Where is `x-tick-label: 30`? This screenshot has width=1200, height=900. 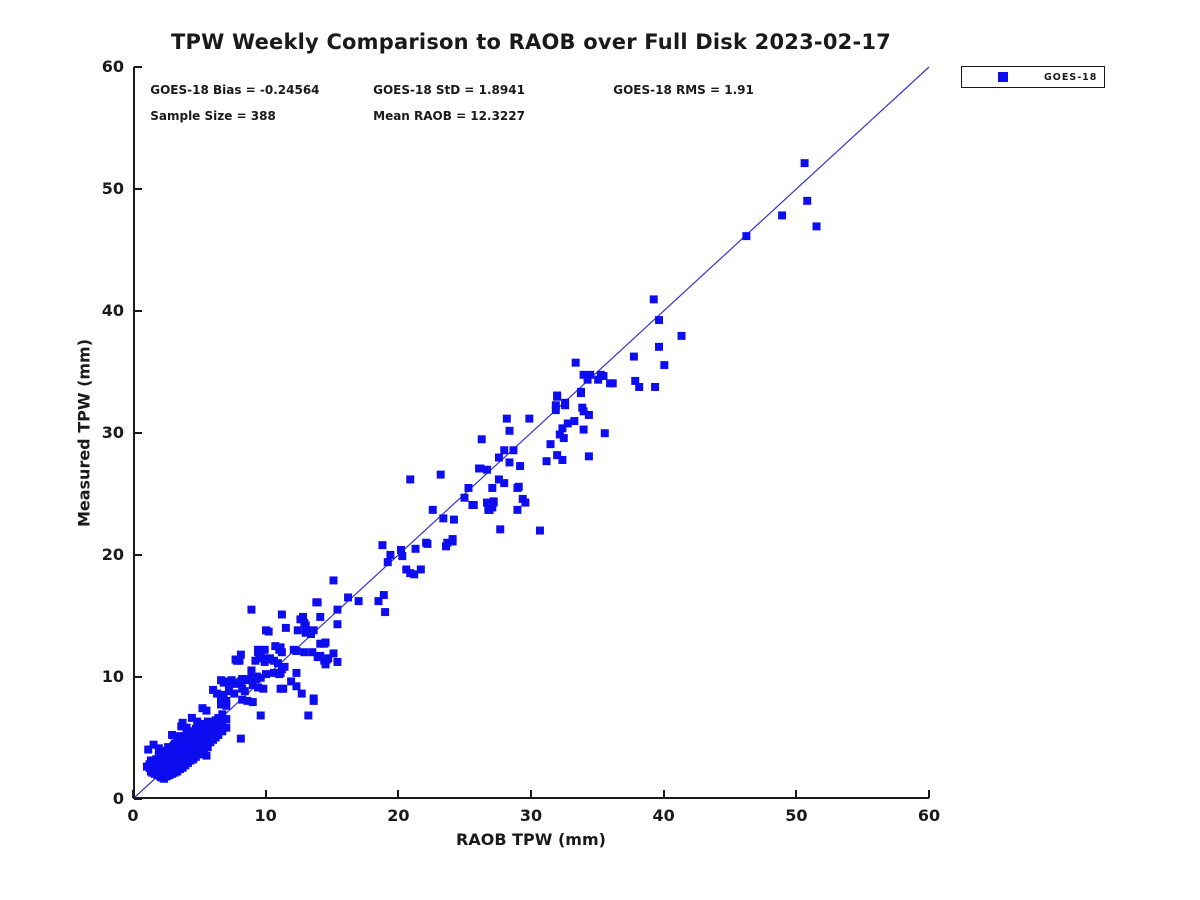
x-tick-label: 30 is located at coordinates (531, 815).